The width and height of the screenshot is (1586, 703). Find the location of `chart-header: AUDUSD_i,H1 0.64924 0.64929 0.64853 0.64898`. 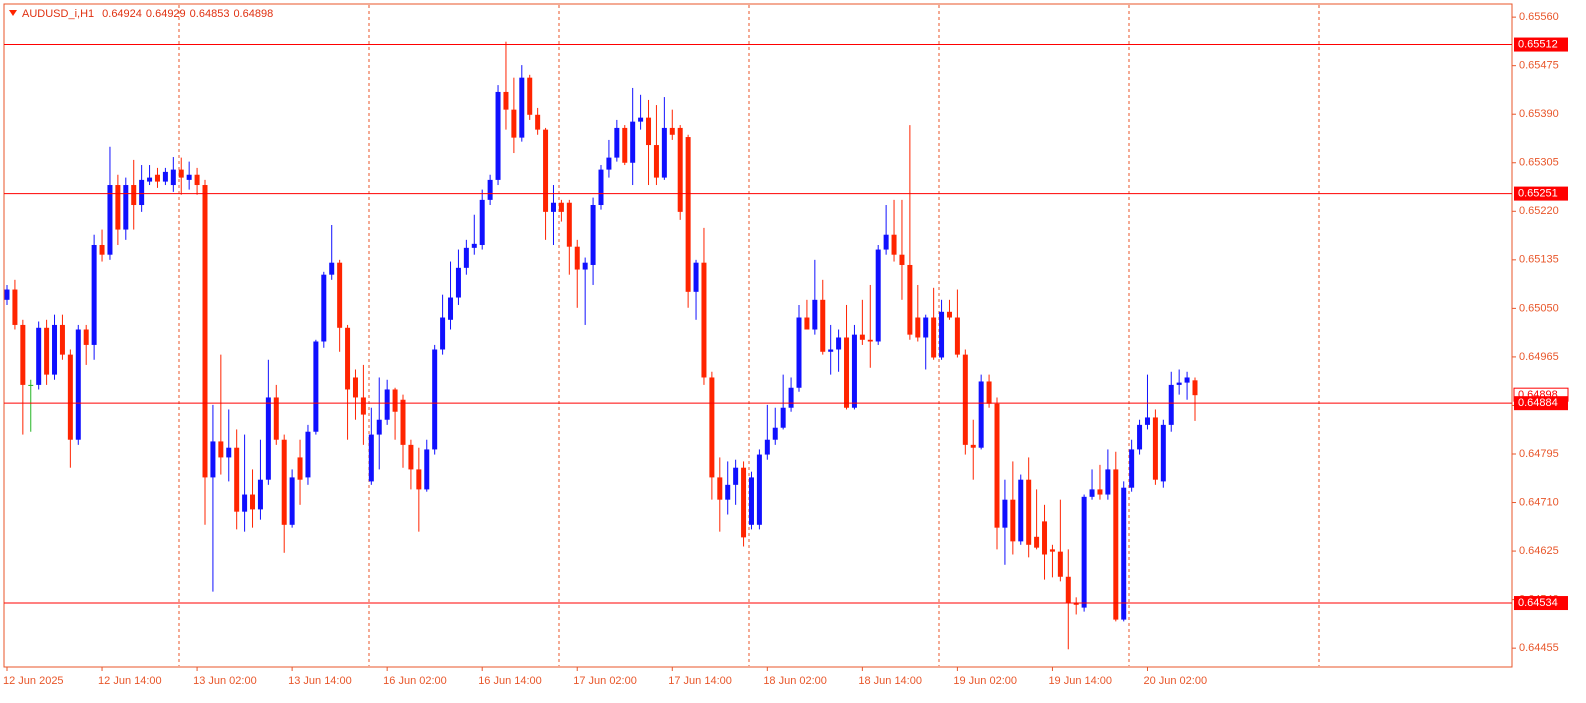

chart-header: AUDUSD_i,H1 0.64924 0.64929 0.64853 0.64898 is located at coordinates (147, 14).